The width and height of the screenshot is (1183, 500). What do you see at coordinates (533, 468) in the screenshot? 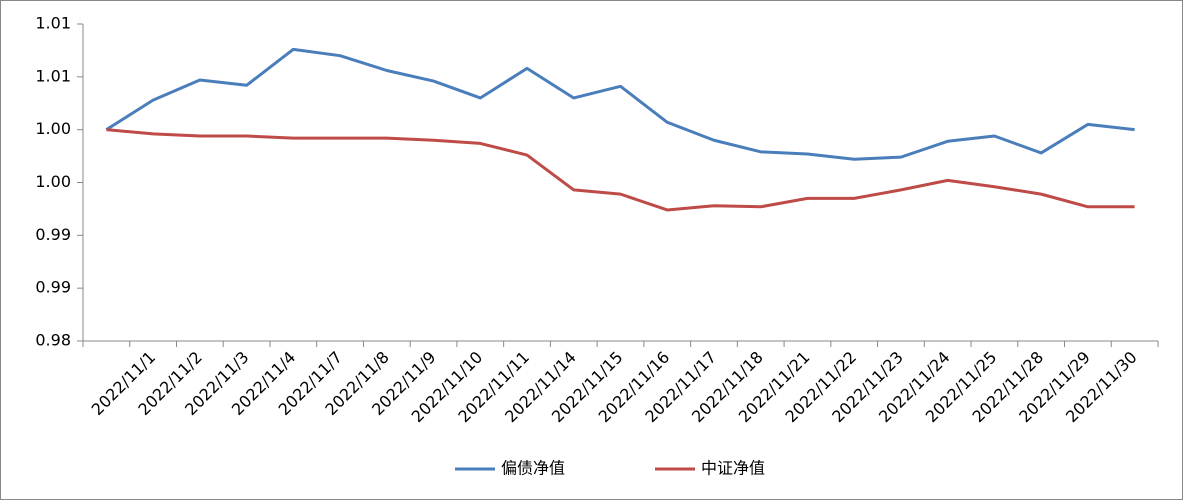
I see `legend-label: 偏债净值` at bounding box center [533, 468].